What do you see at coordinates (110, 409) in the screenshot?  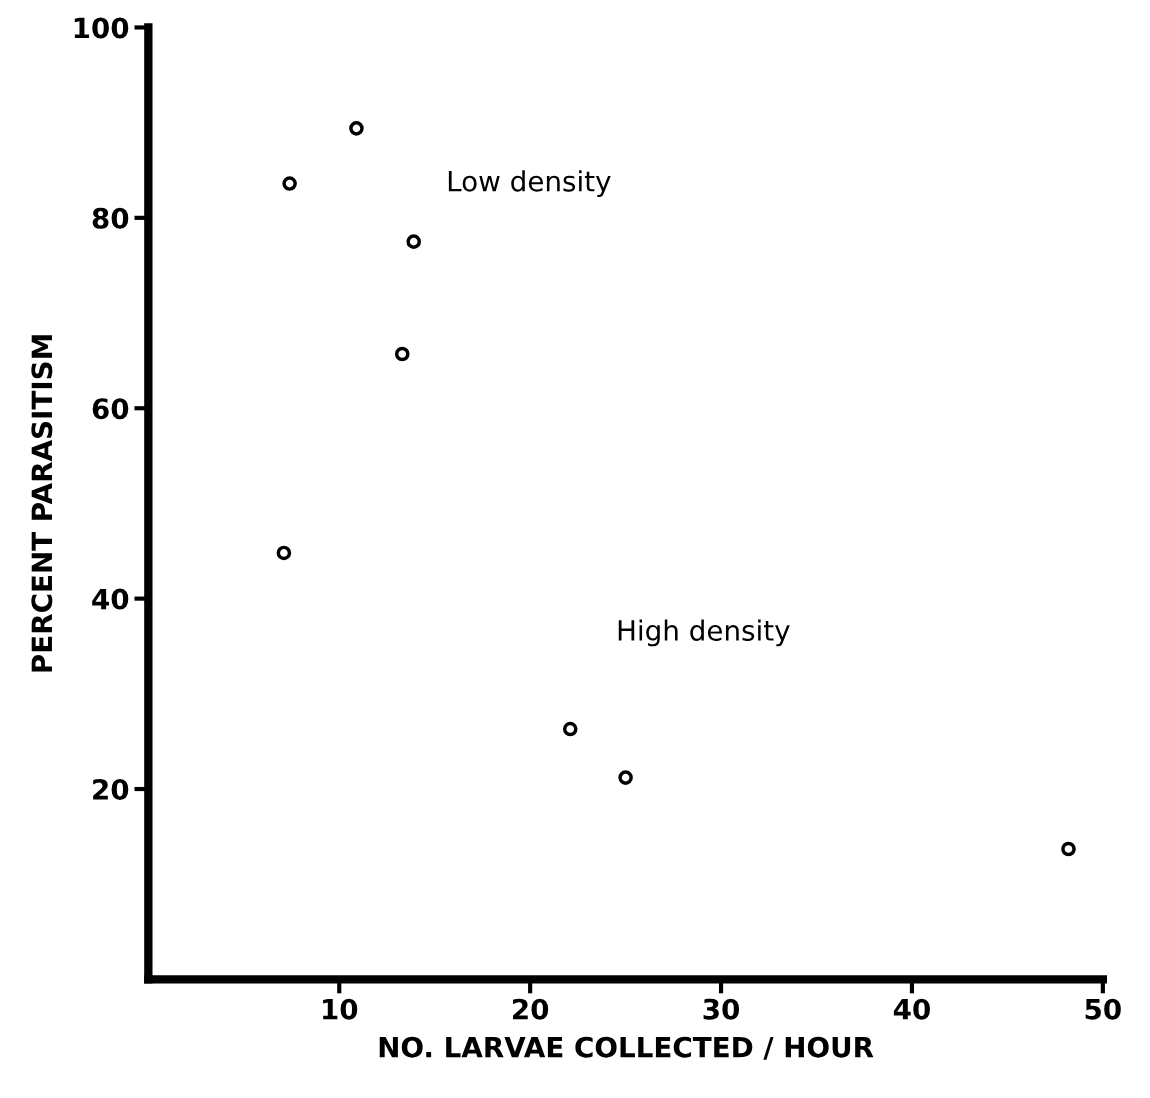 I see `y-tick-label: 60` at bounding box center [110, 409].